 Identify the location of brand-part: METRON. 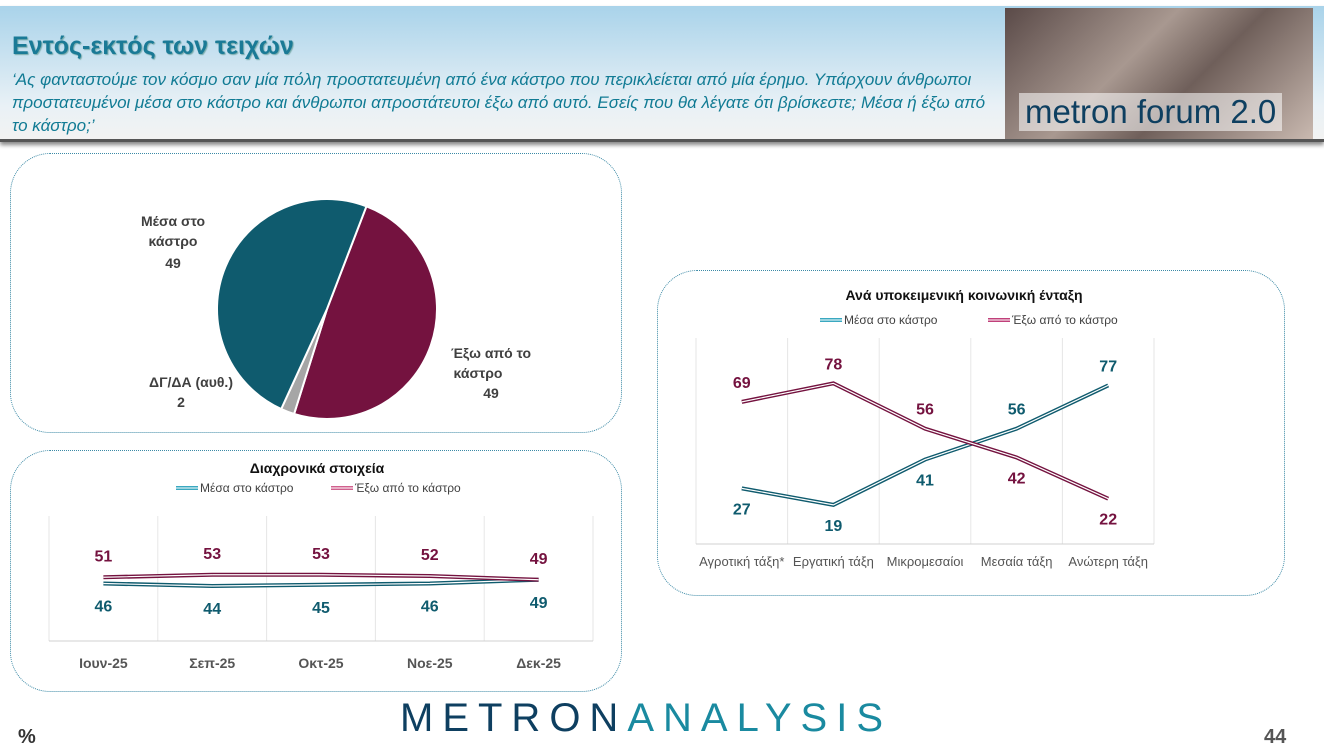
(514, 718).